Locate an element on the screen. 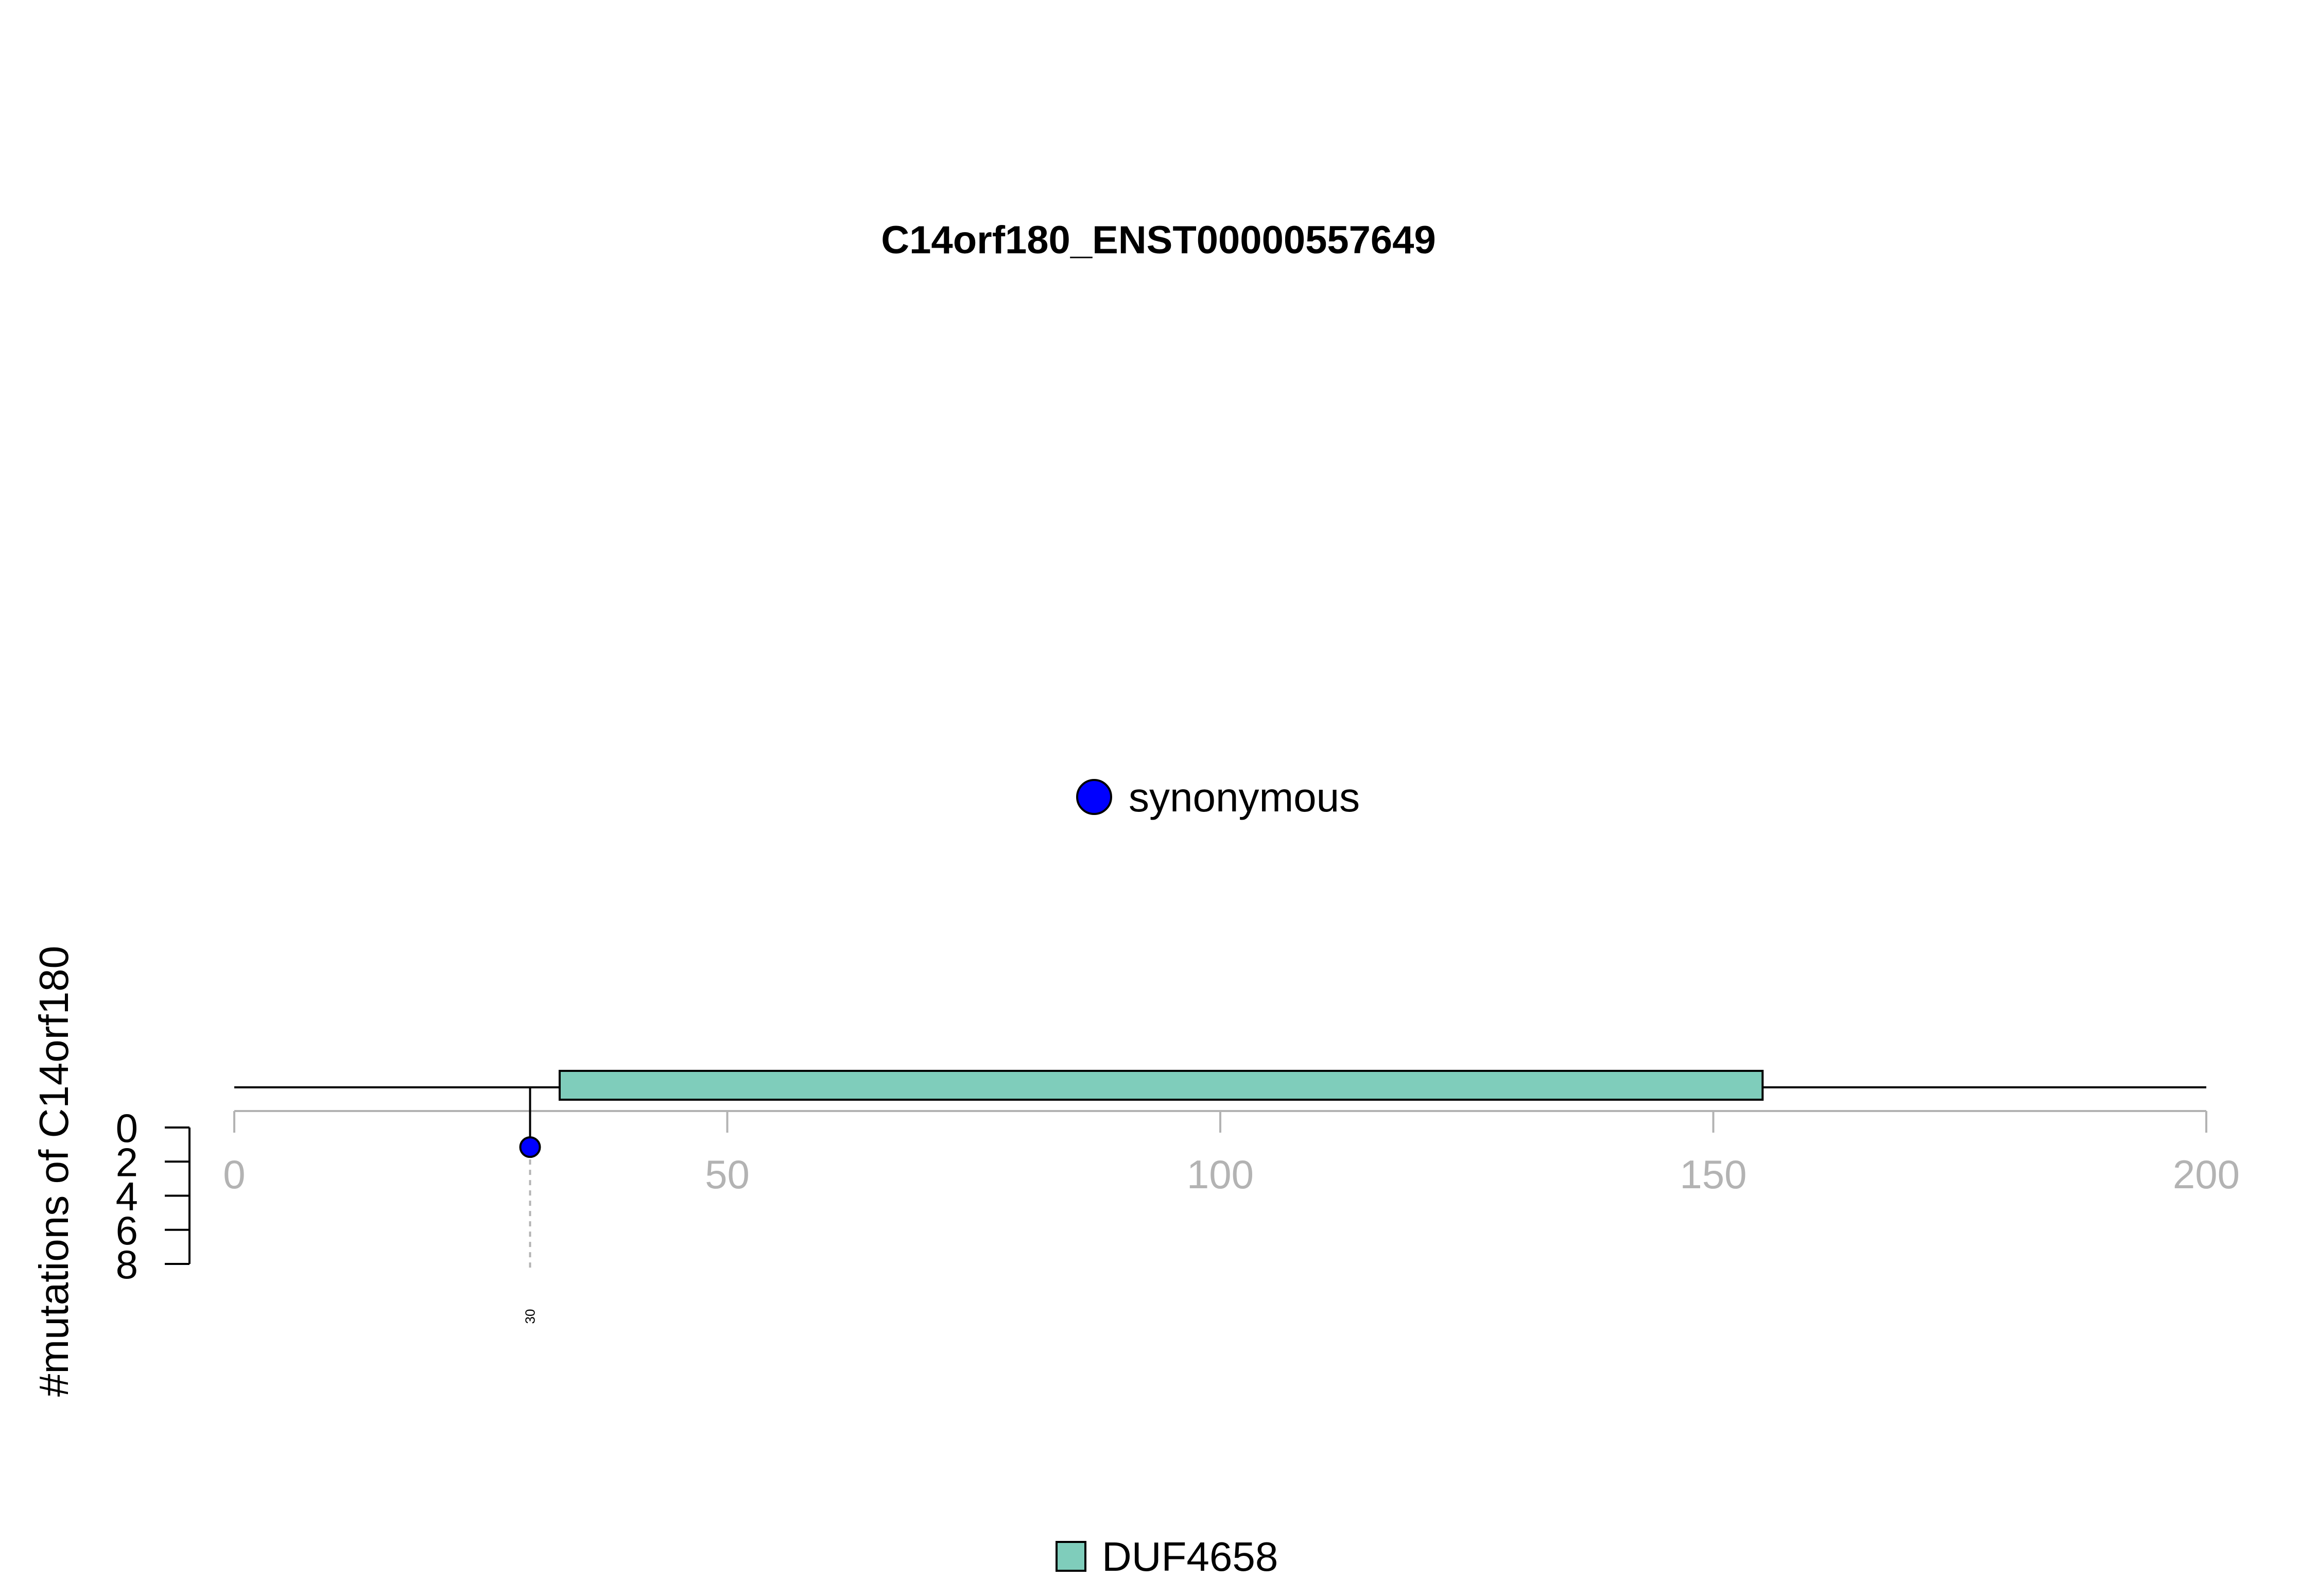  mutation-legend: synonymous is located at coordinates (1218, 797).